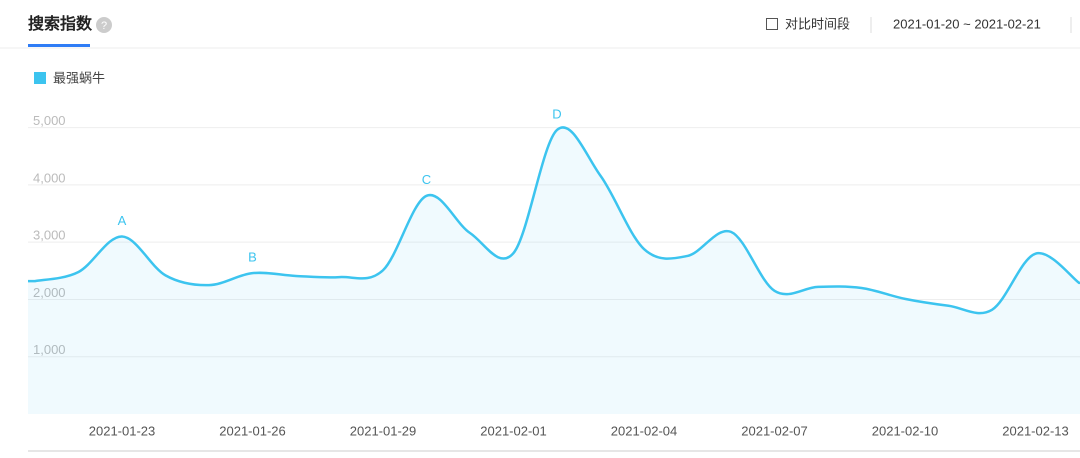  What do you see at coordinates (49, 235) in the screenshot?
I see `y-tick-label: 3,000` at bounding box center [49, 235].